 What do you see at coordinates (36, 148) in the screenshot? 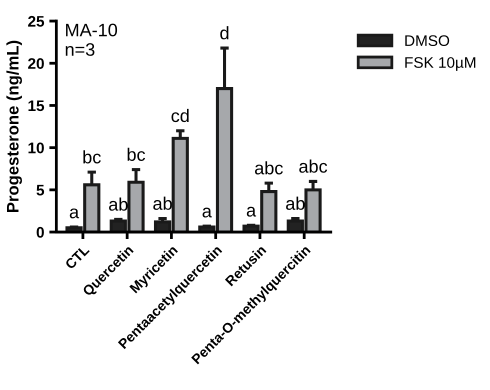
I see `y-tick-label: 10` at bounding box center [36, 148].